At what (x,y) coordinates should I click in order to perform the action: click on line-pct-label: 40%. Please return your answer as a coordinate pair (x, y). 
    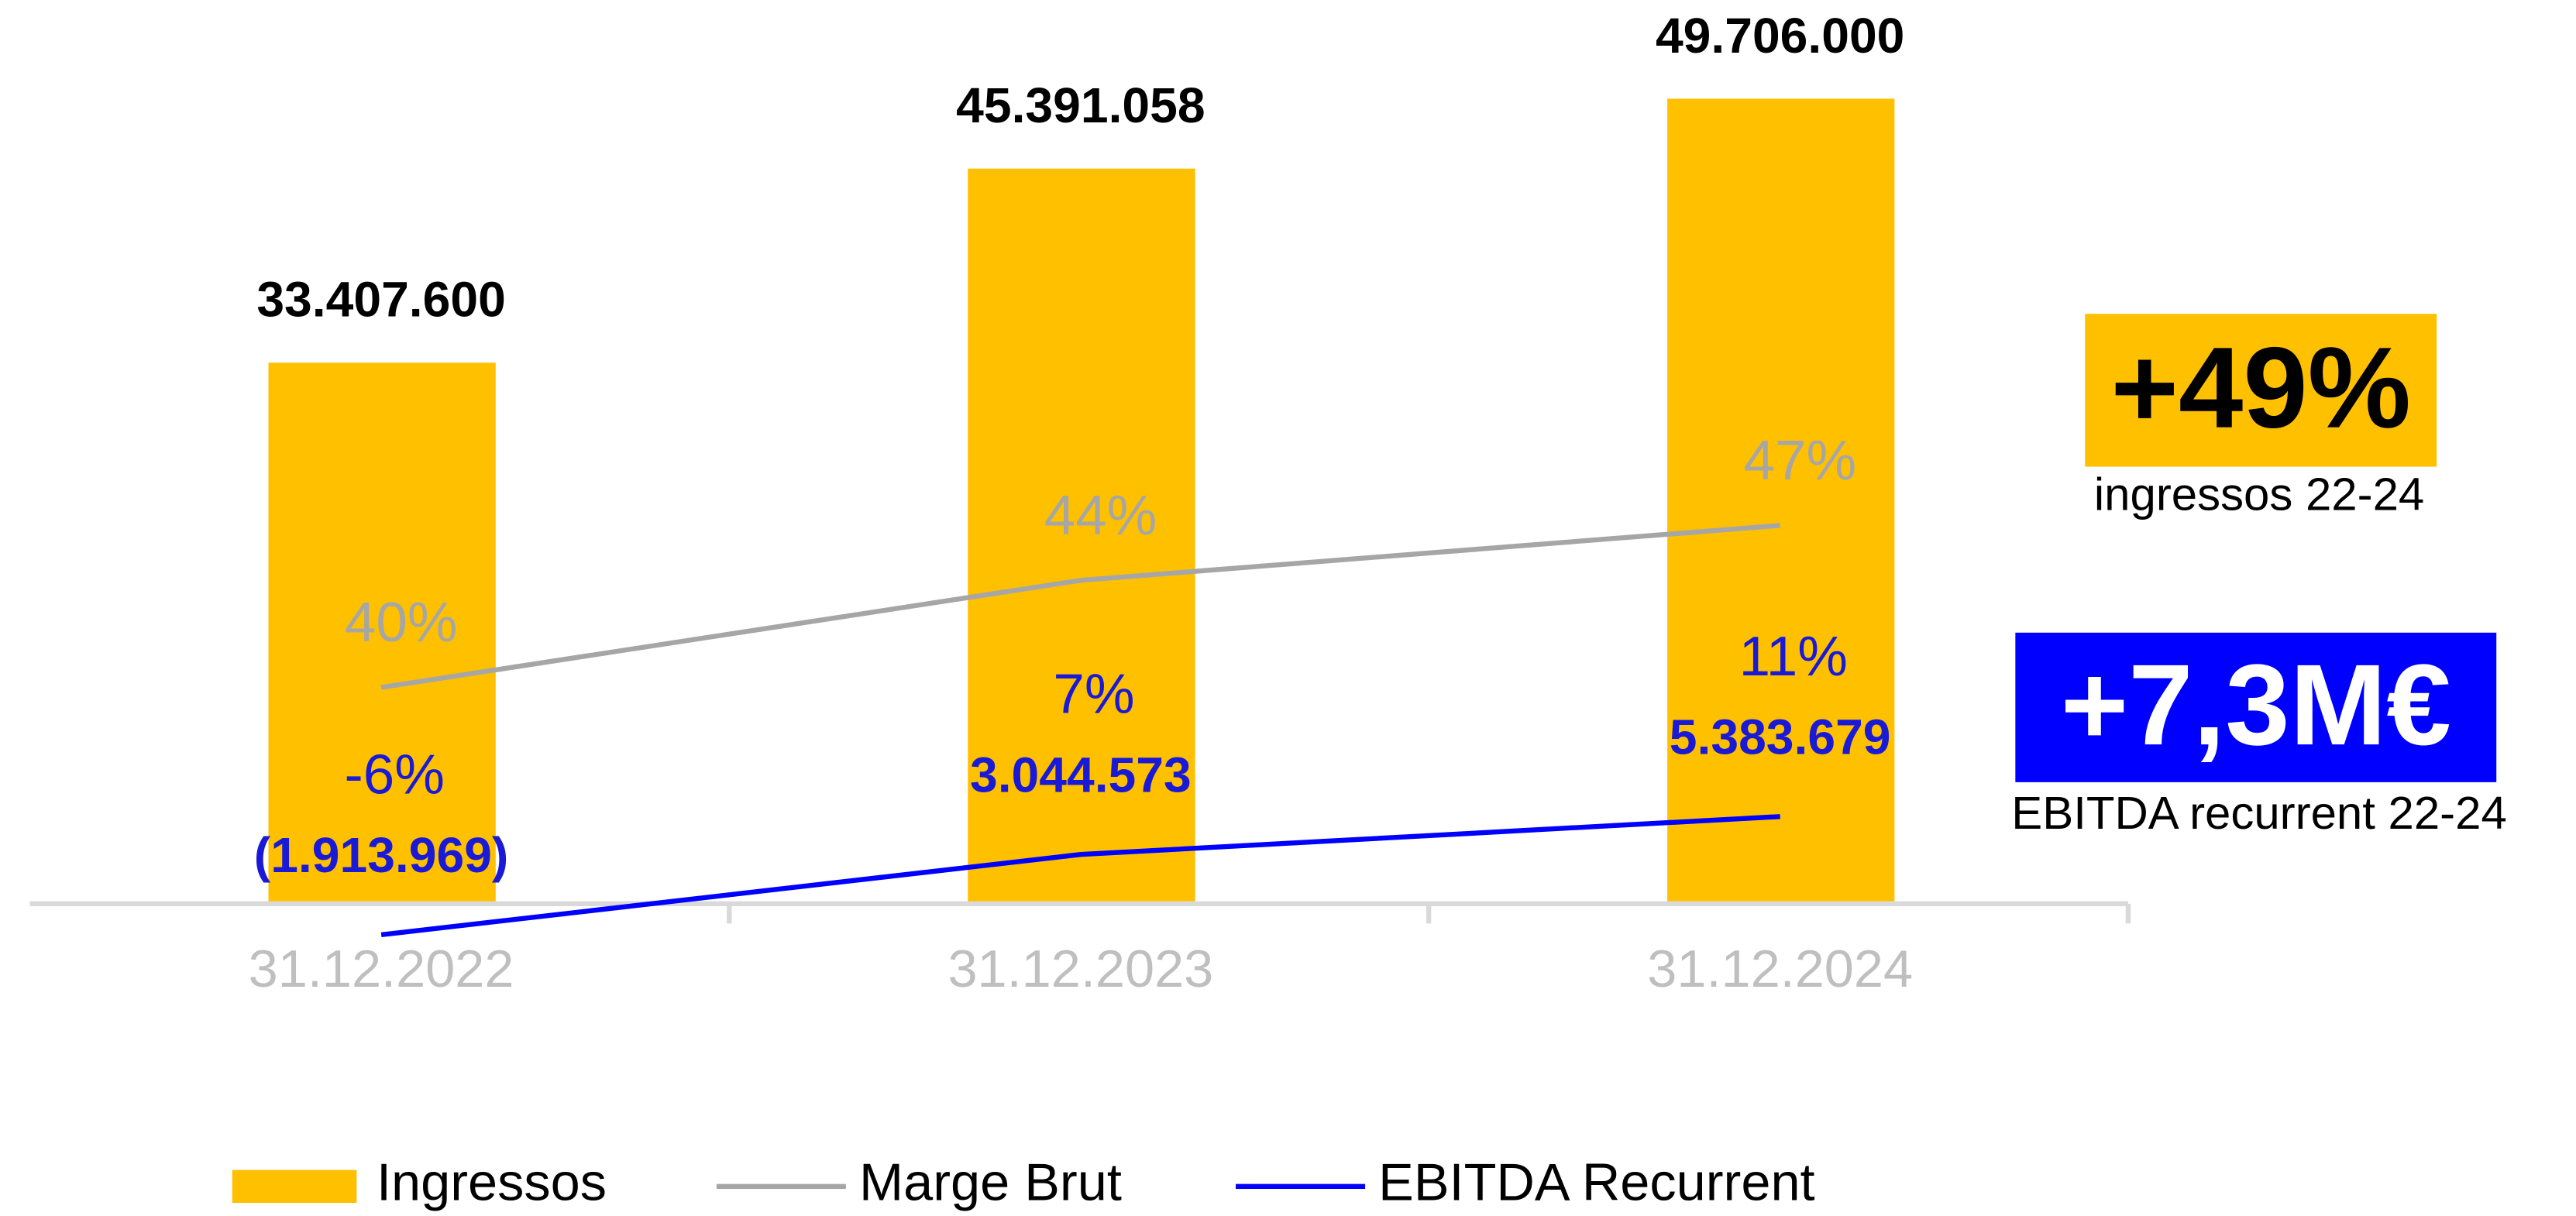
    Looking at the image, I should click on (401, 623).